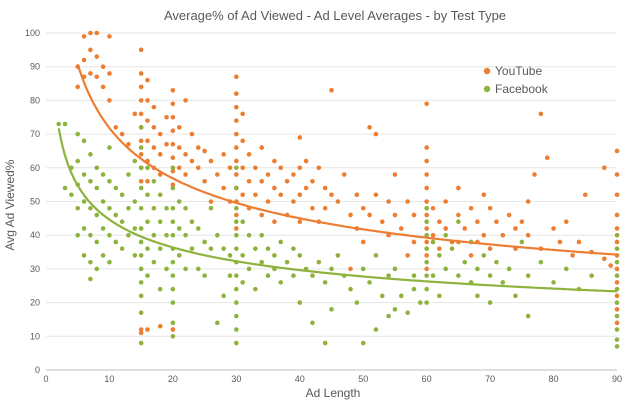 The image size is (631, 412). I want to click on legend-marker-youtube, so click(487, 71).